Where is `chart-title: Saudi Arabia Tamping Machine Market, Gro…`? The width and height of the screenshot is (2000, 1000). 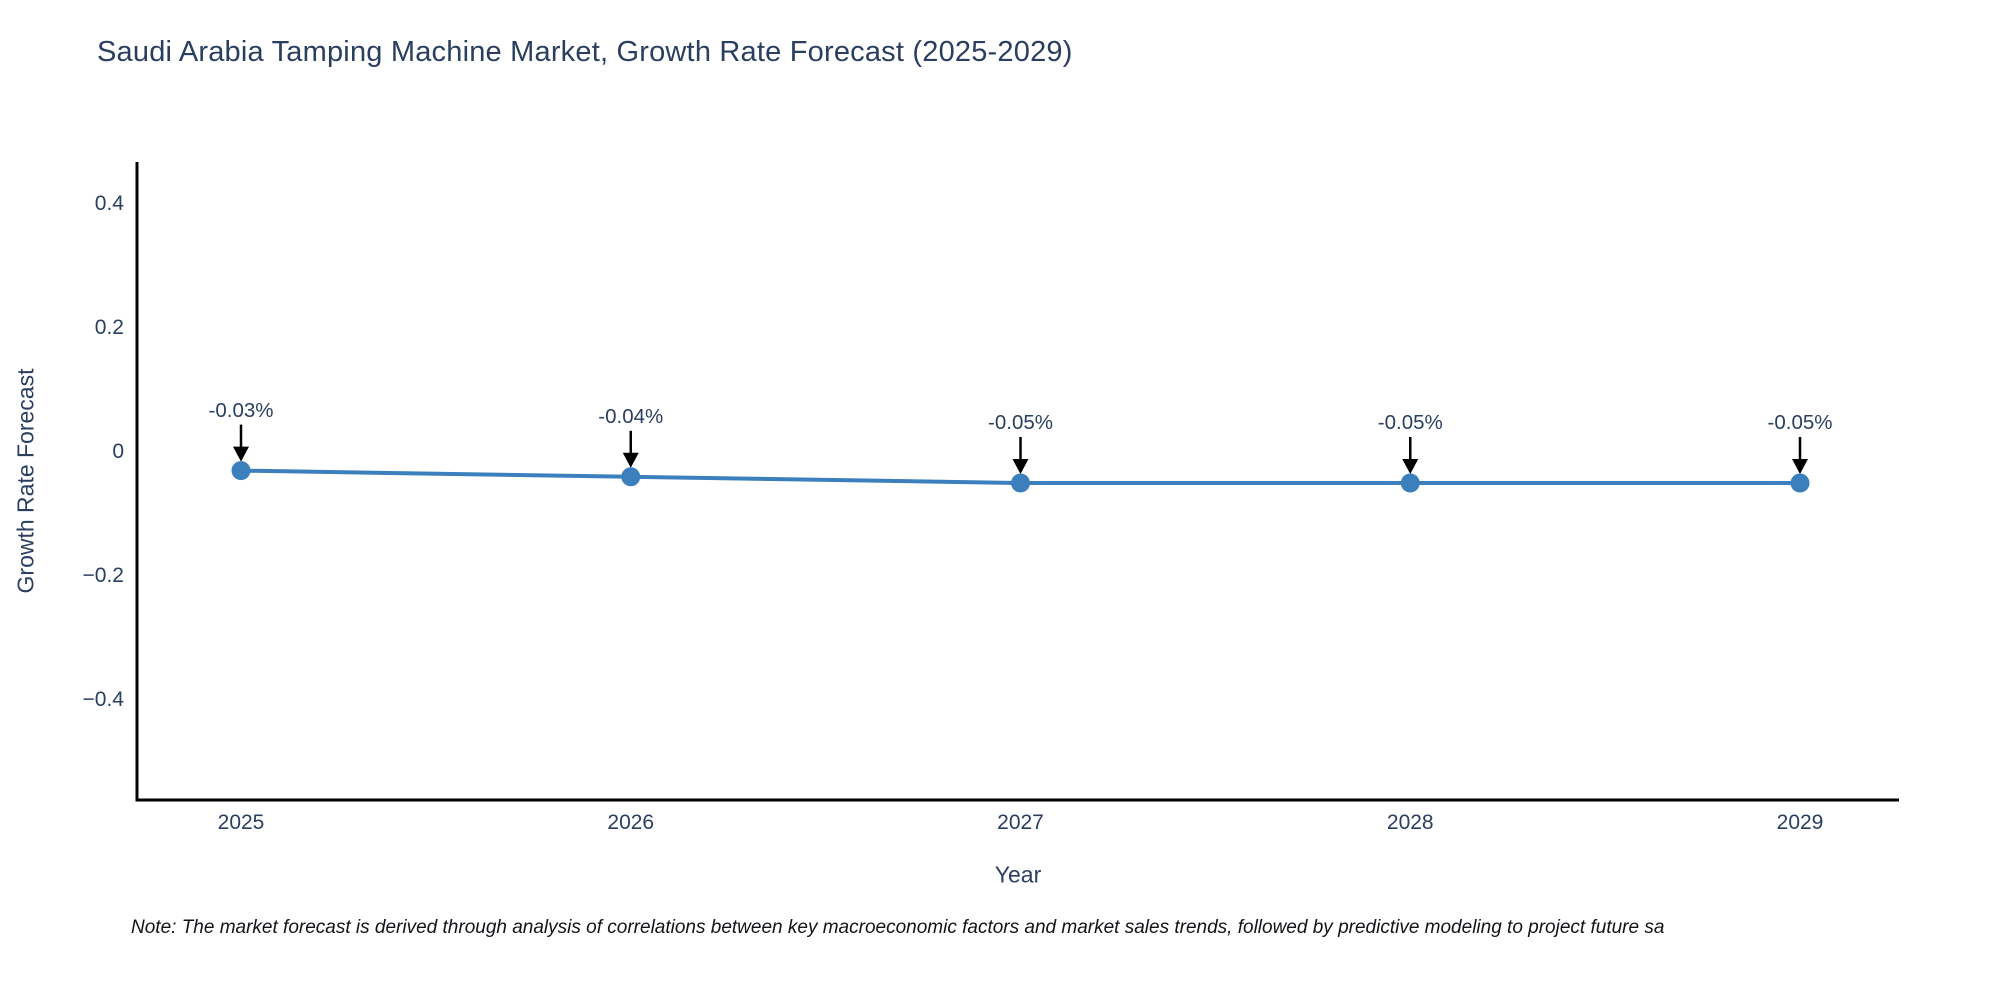
chart-title: Saudi Arabia Tamping Machine Market, Gro… is located at coordinates (585, 52).